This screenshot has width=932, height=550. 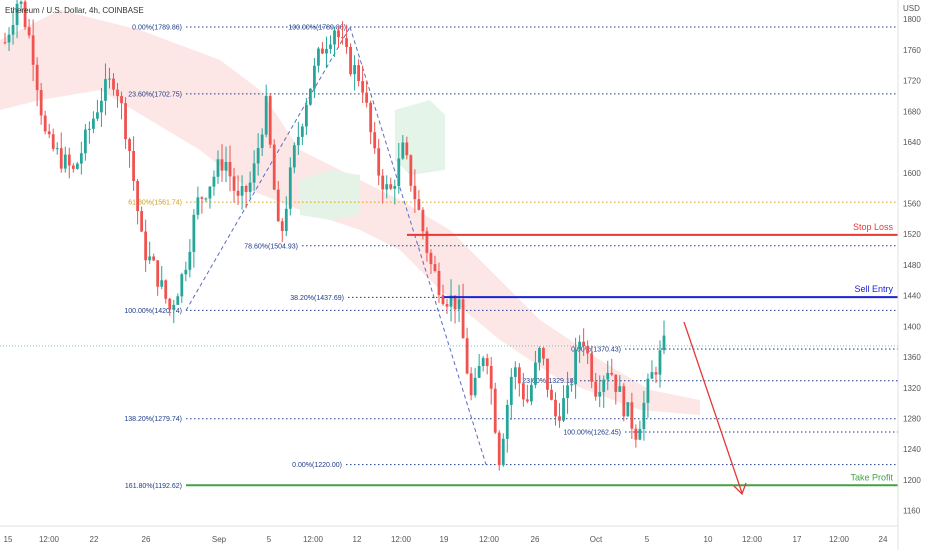 What do you see at coordinates (912, 111) in the screenshot?
I see `y-tick-label: 1680` at bounding box center [912, 111].